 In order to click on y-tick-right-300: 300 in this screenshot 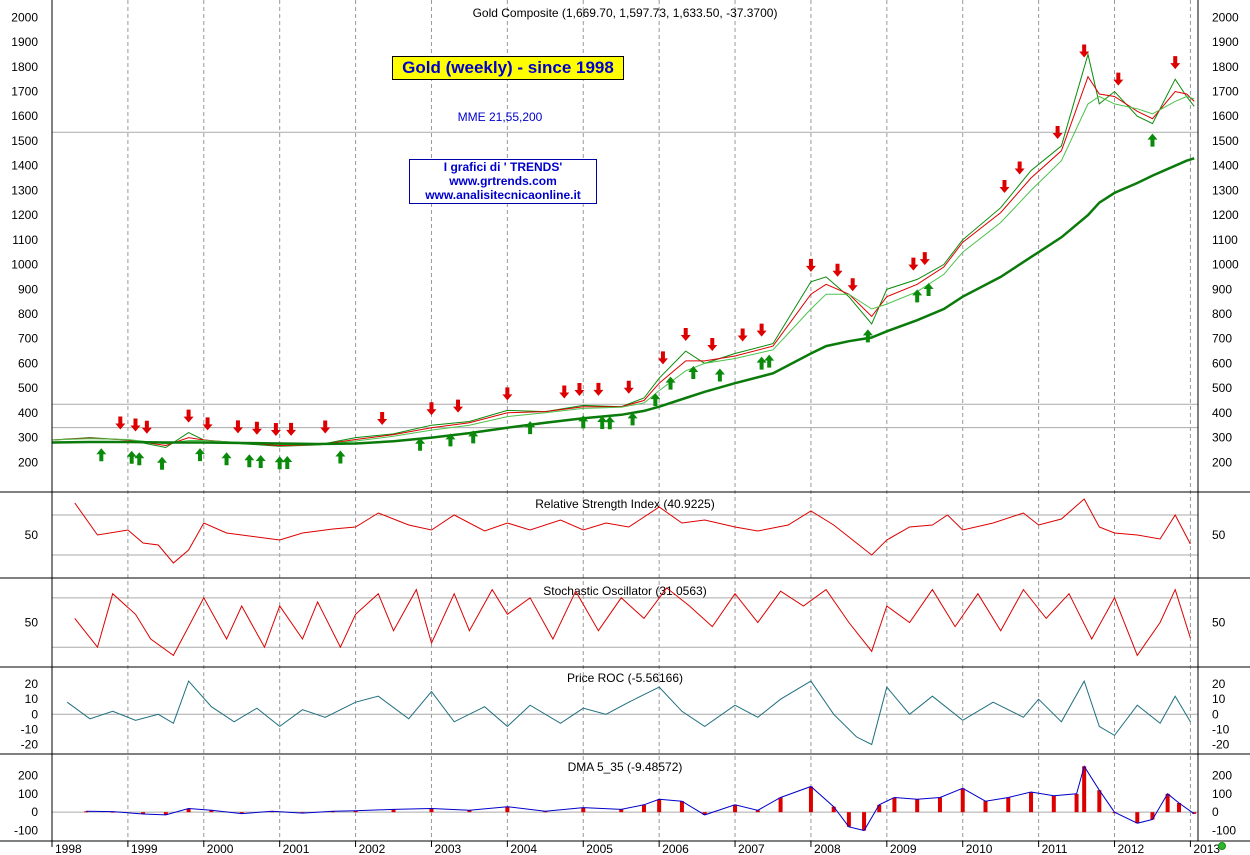, I will do `click(1222, 438)`.